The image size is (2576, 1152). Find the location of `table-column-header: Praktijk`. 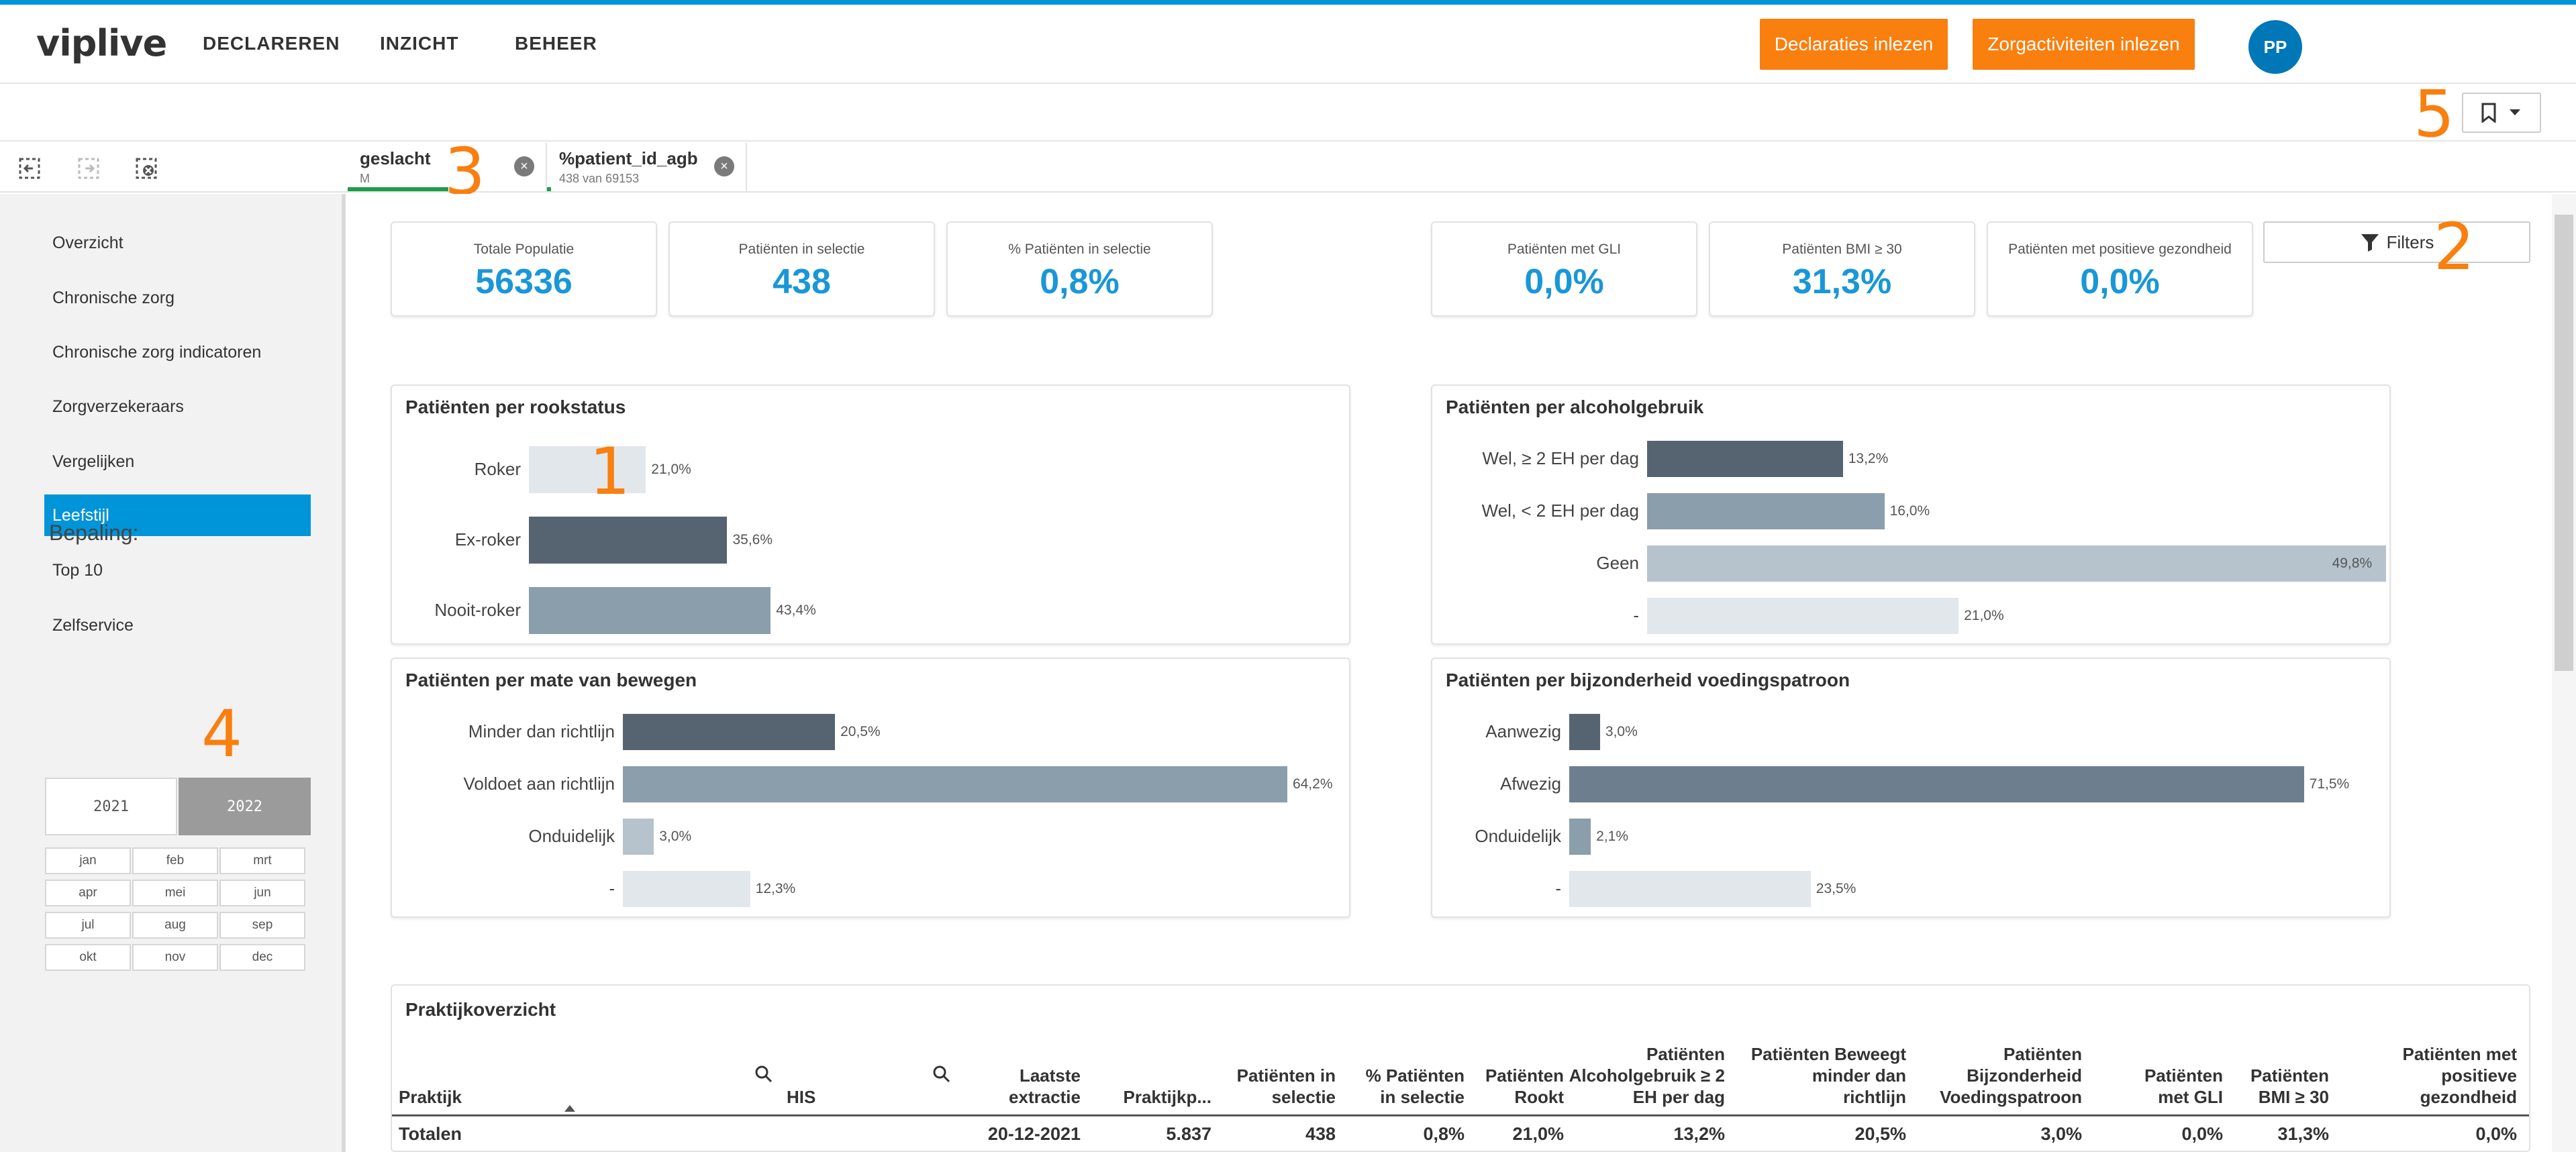

table-column-header: Praktijk is located at coordinates (430, 1097).